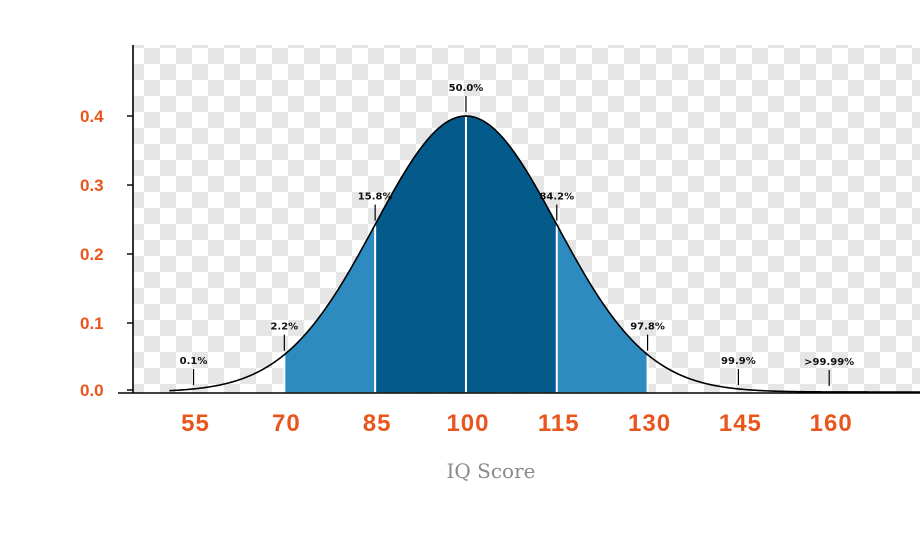 The width and height of the screenshot is (920, 537). I want to click on cumulative-label: 50.0%, so click(466, 88).